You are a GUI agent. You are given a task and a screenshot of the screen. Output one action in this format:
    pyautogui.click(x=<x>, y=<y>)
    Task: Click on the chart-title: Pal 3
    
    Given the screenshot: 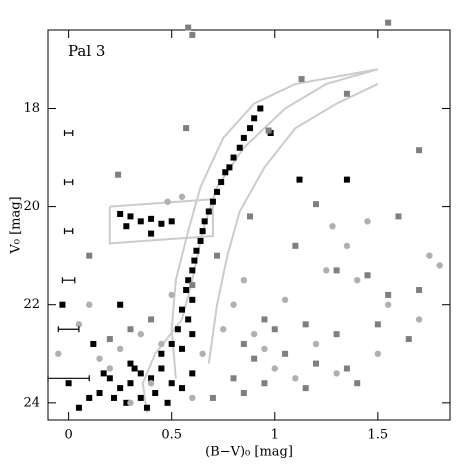 What is the action you would take?
    pyautogui.click(x=86, y=51)
    